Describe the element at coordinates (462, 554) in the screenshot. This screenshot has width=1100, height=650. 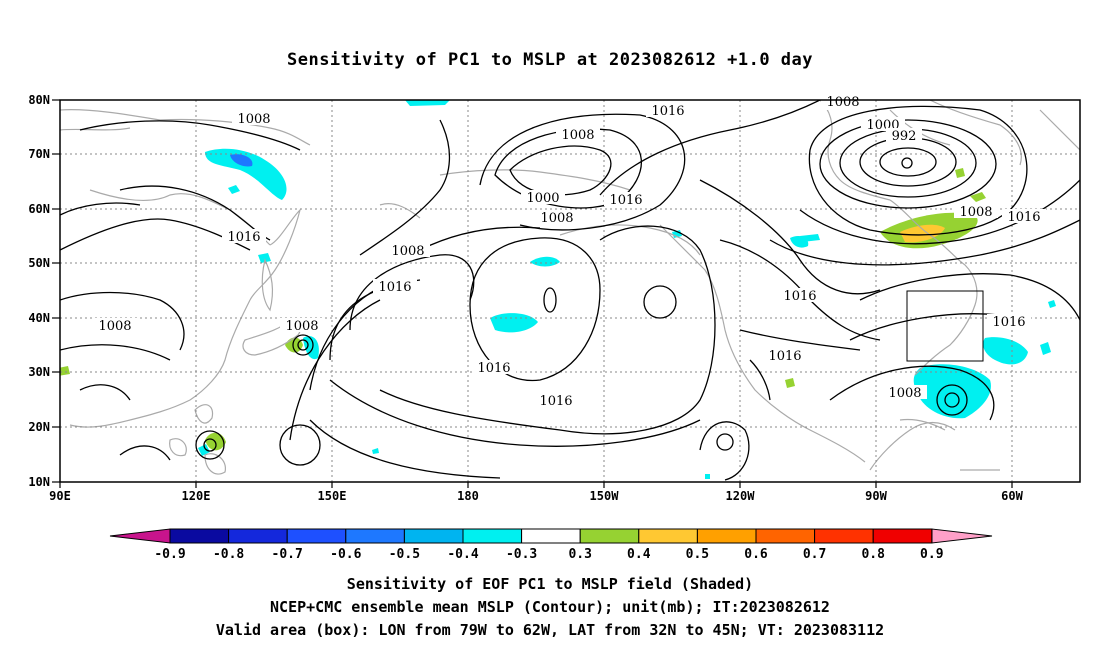
I see `colorbar-label: -0.4` at that location.